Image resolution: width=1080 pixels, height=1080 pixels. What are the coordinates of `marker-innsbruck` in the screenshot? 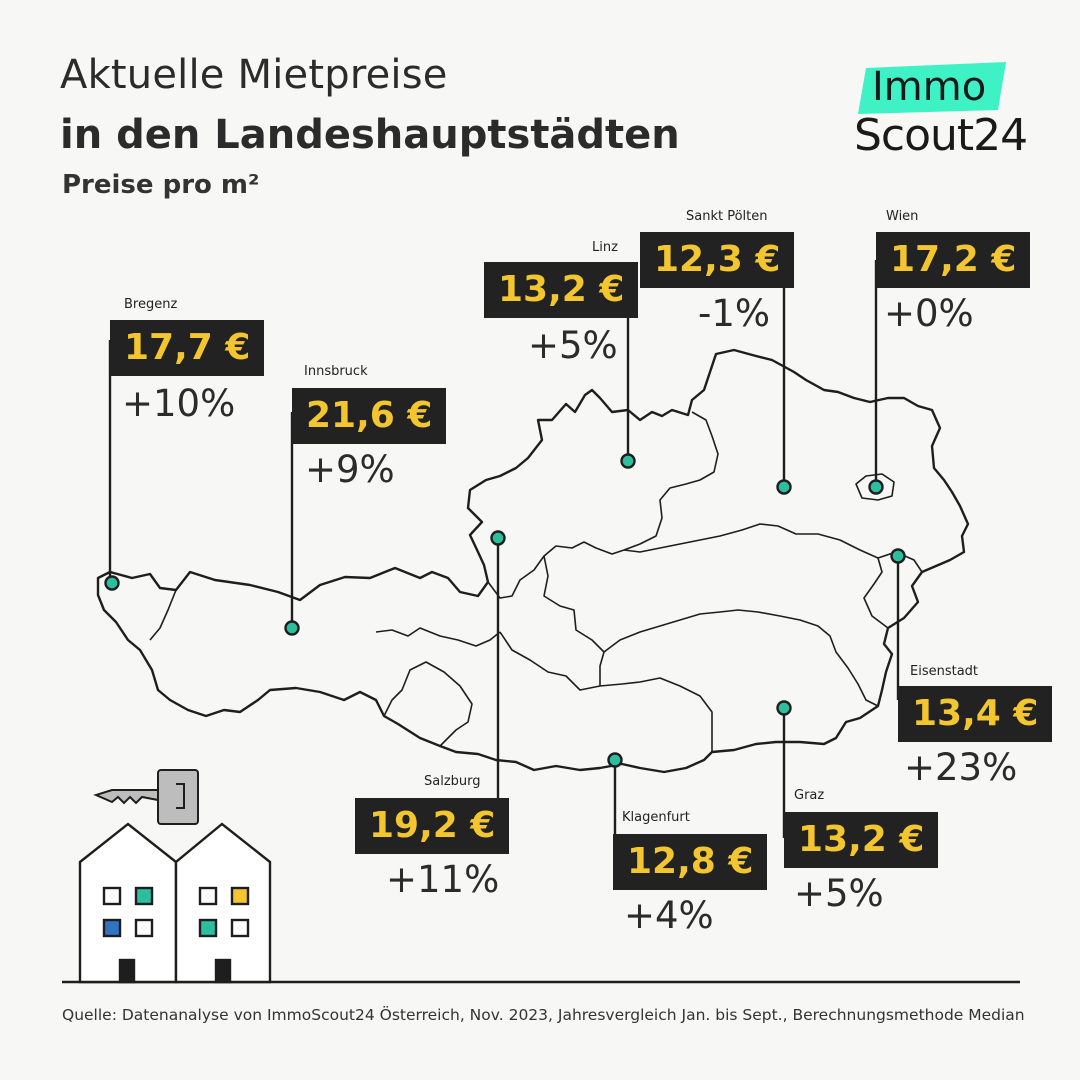 It's located at (292, 628).